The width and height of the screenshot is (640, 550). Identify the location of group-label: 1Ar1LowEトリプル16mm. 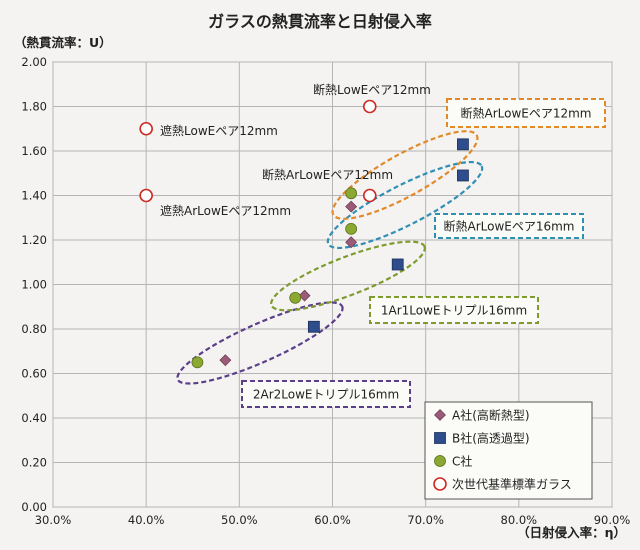
(454, 311).